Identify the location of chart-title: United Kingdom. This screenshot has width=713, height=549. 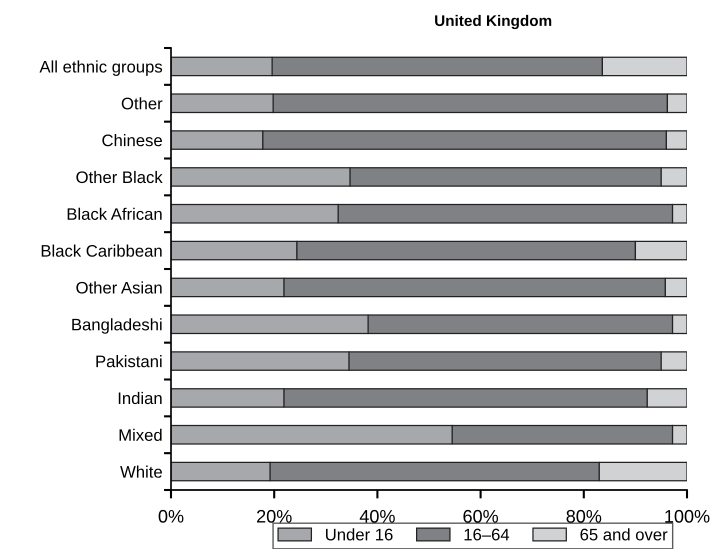
(493, 22).